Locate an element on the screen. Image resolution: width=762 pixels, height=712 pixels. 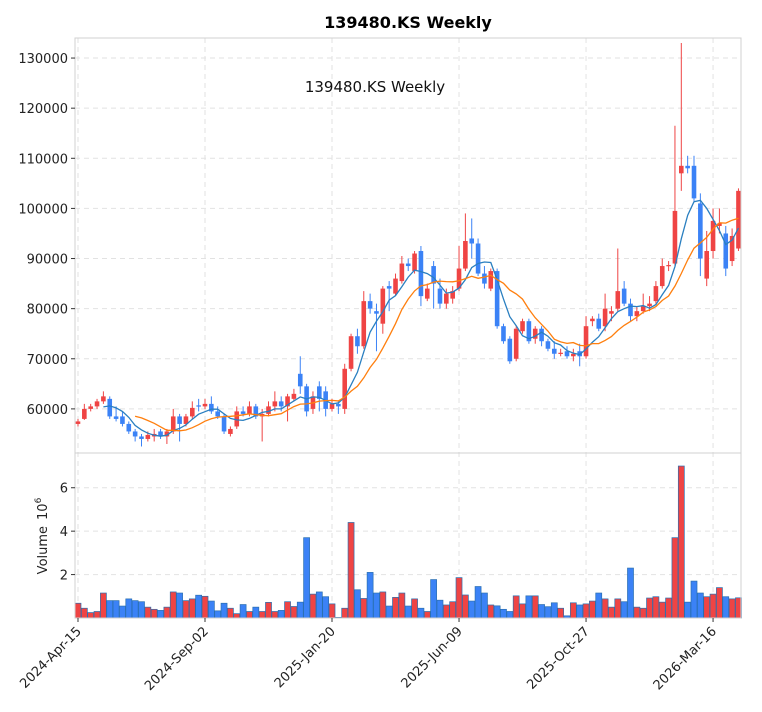
date-tick-label: 2024-Apr-15 is located at coordinates (50, 657).